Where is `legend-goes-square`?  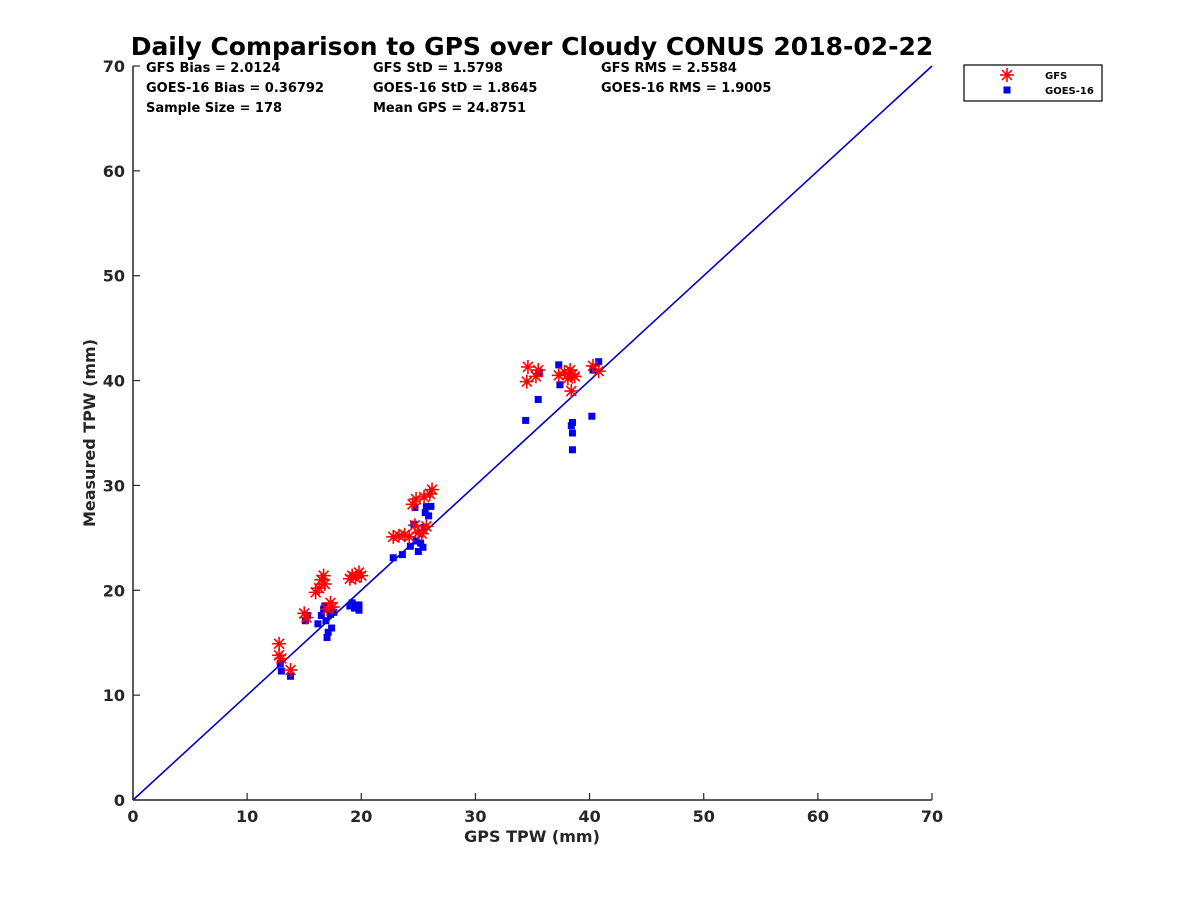
legend-goes-square is located at coordinates (1007, 90).